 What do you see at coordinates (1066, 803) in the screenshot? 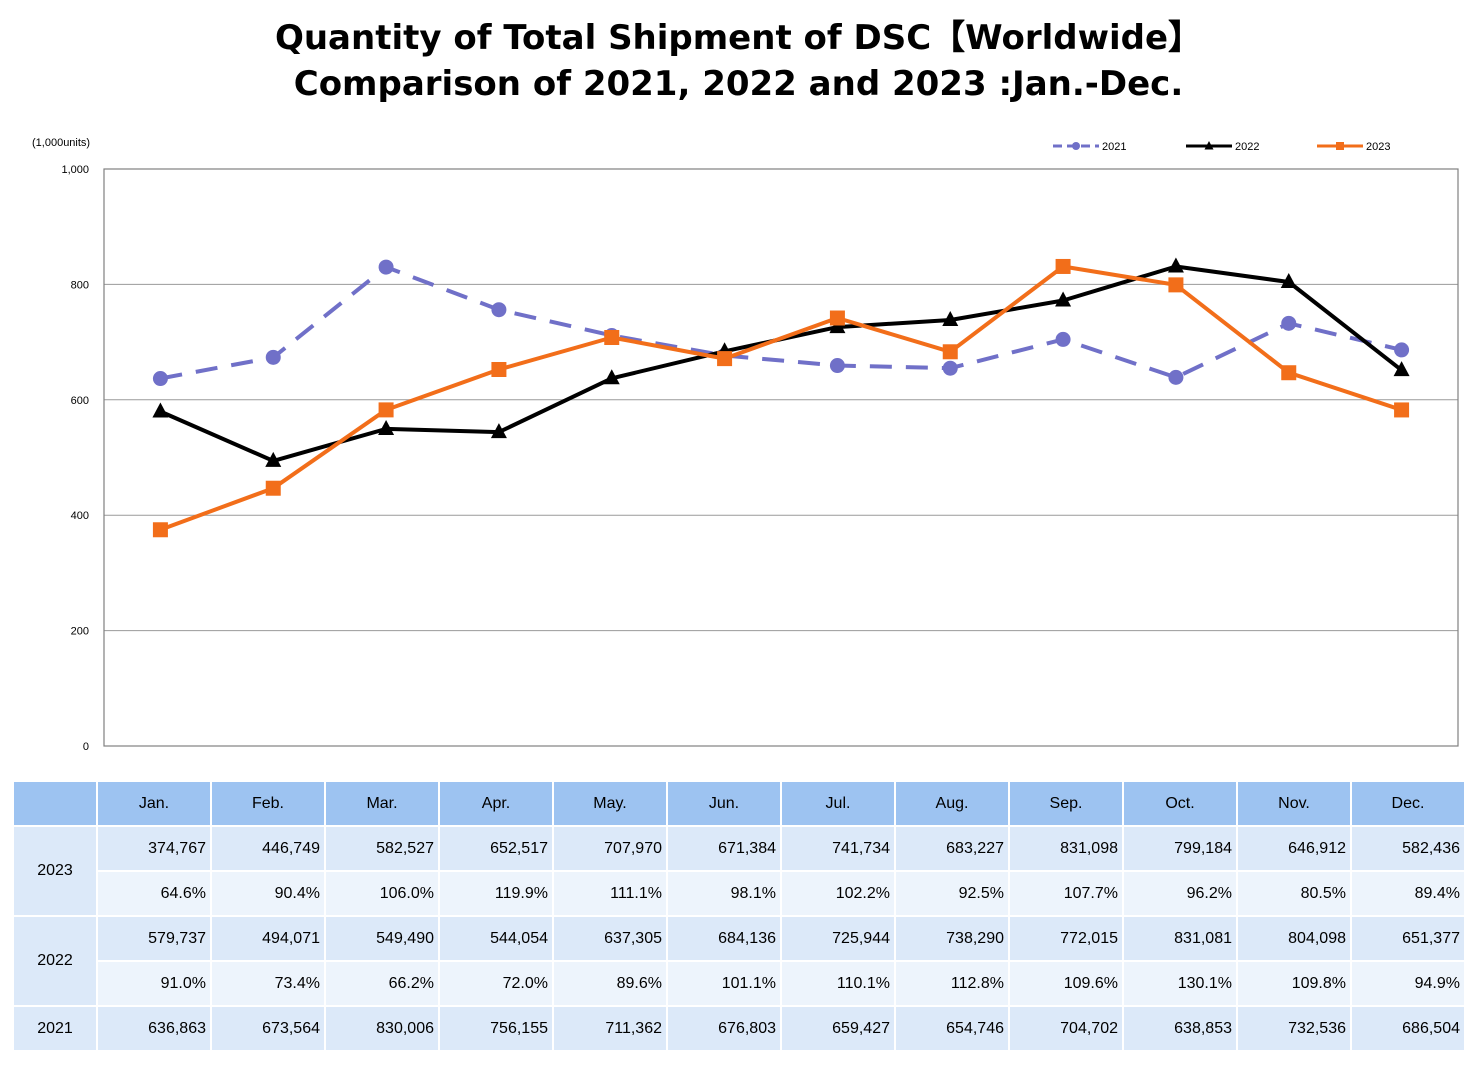
I see `month-header: Sep.` at bounding box center [1066, 803].